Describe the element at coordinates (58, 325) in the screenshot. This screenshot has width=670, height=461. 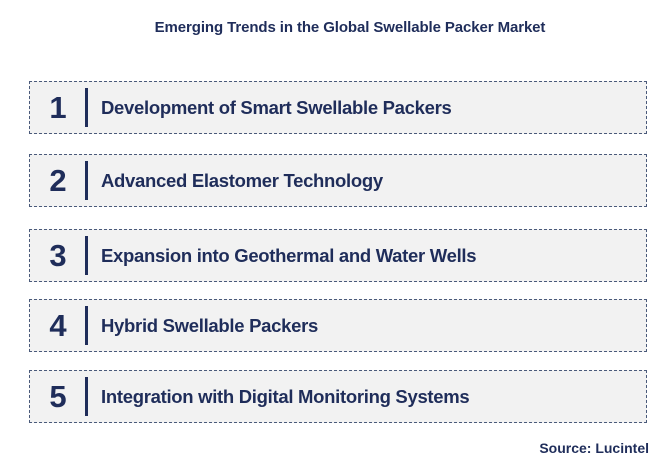
I see `trend-number: 4` at that location.